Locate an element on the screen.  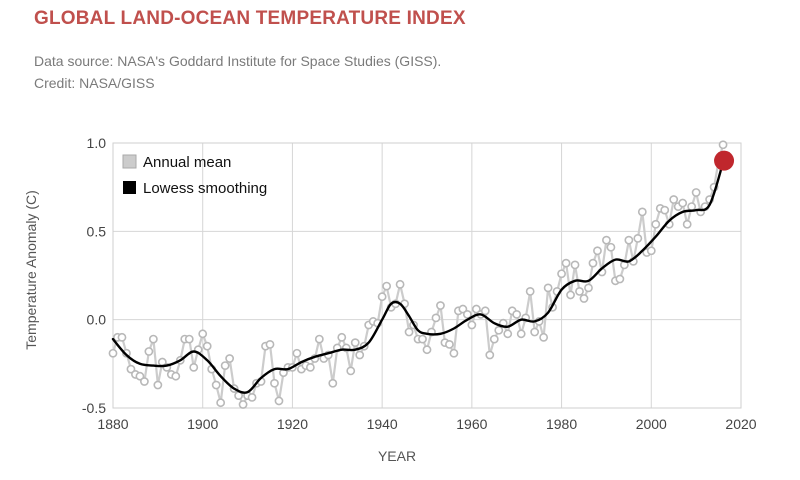
annual-point-1988 is located at coordinates (597, 251).